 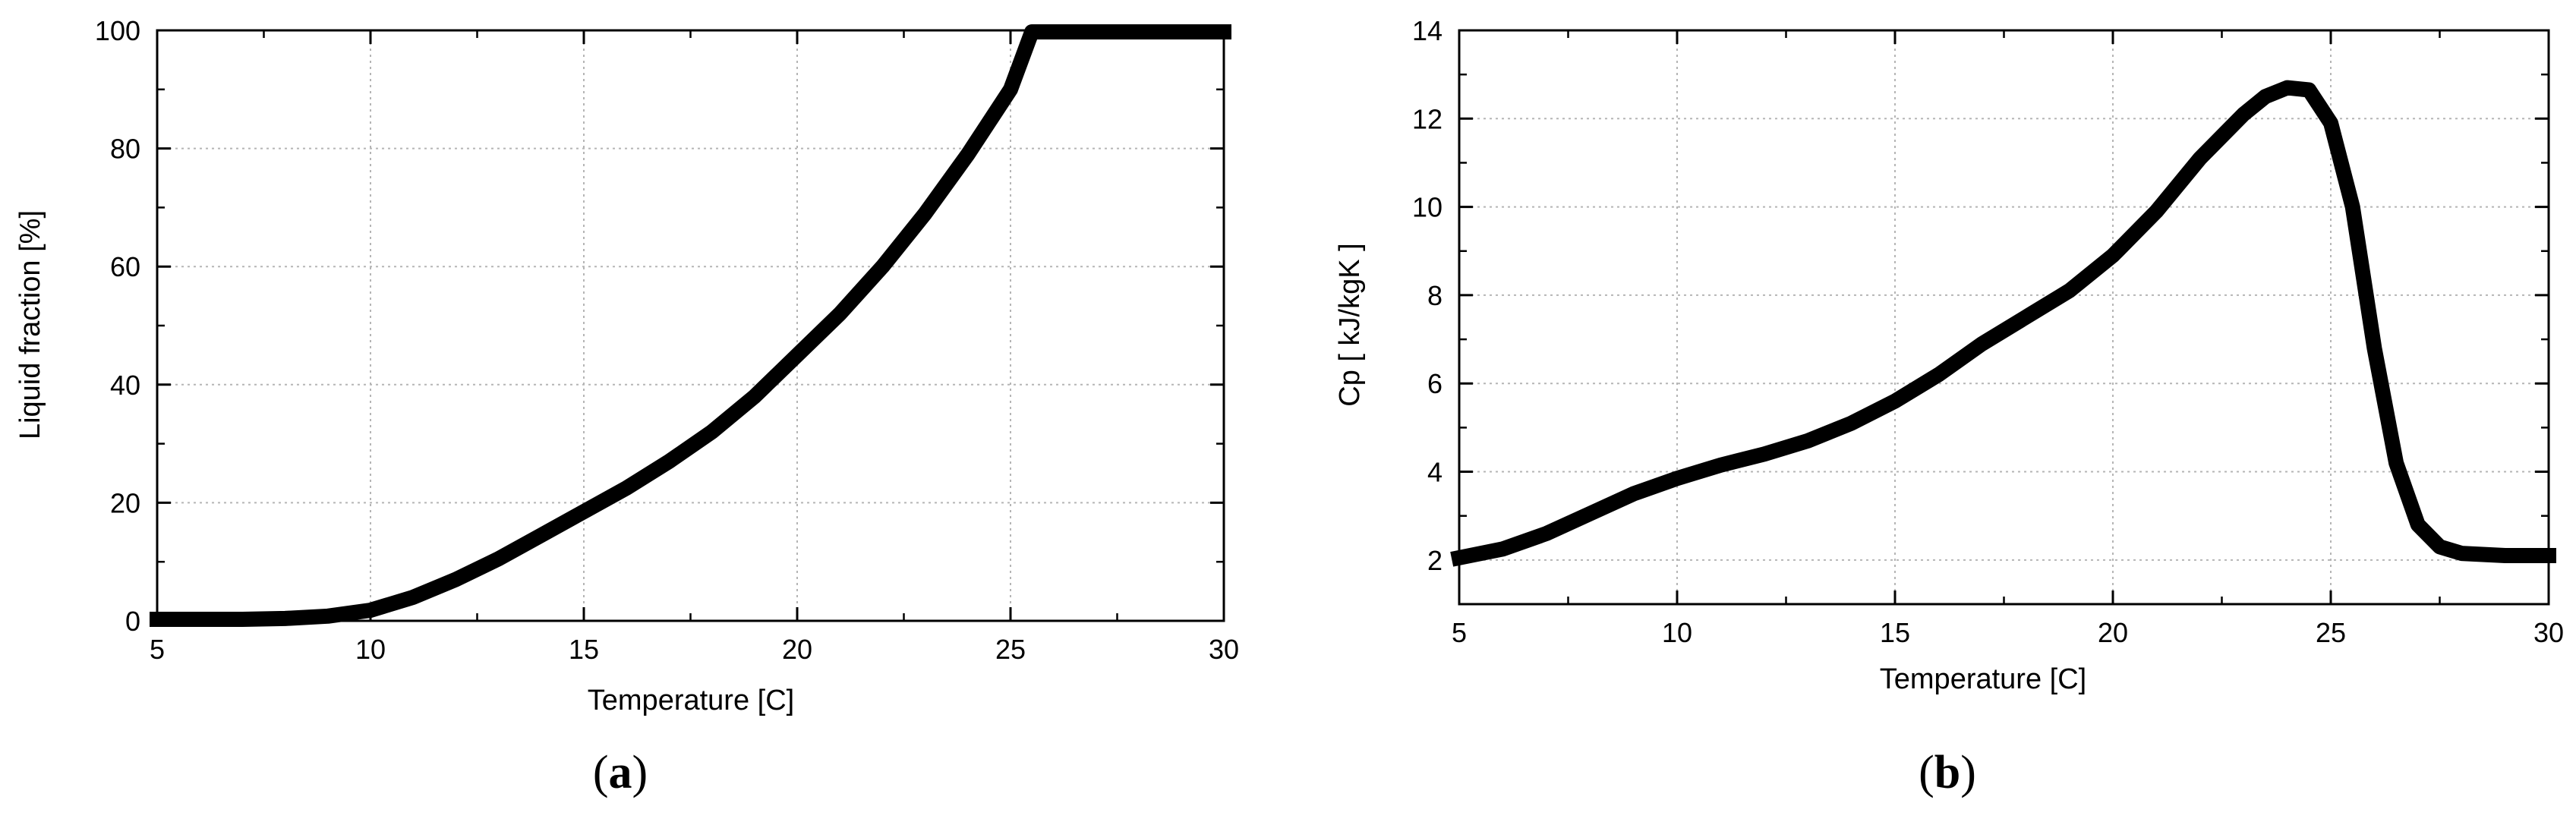 I want to click on panel-label-b-open: (, so click(x=1926, y=772).